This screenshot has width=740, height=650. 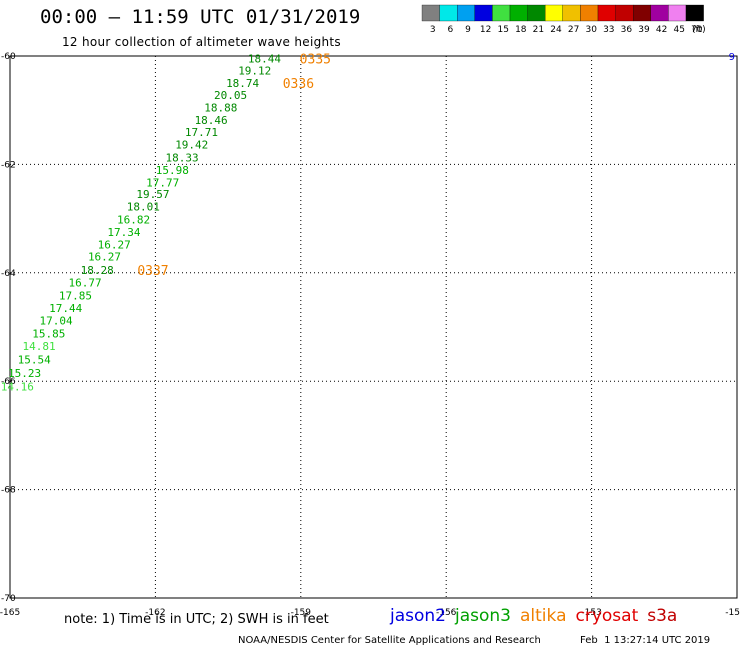 I want to click on wave-height-point: 15.54, so click(x=34, y=360).